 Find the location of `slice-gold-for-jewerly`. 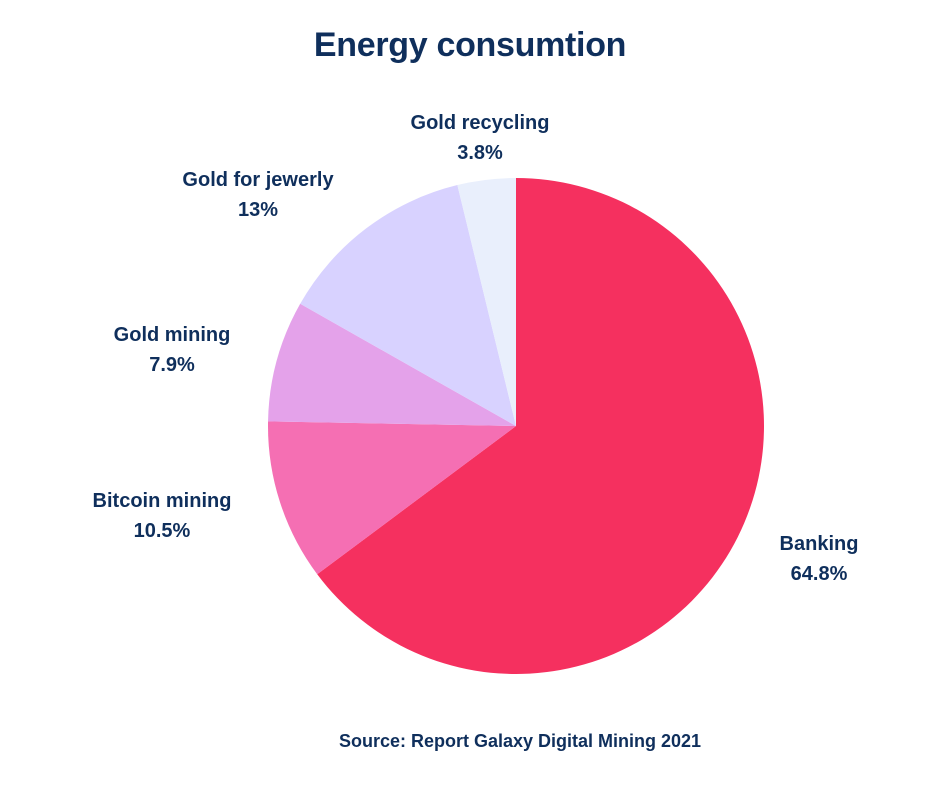

slice-gold-for-jewerly is located at coordinates (408, 305).